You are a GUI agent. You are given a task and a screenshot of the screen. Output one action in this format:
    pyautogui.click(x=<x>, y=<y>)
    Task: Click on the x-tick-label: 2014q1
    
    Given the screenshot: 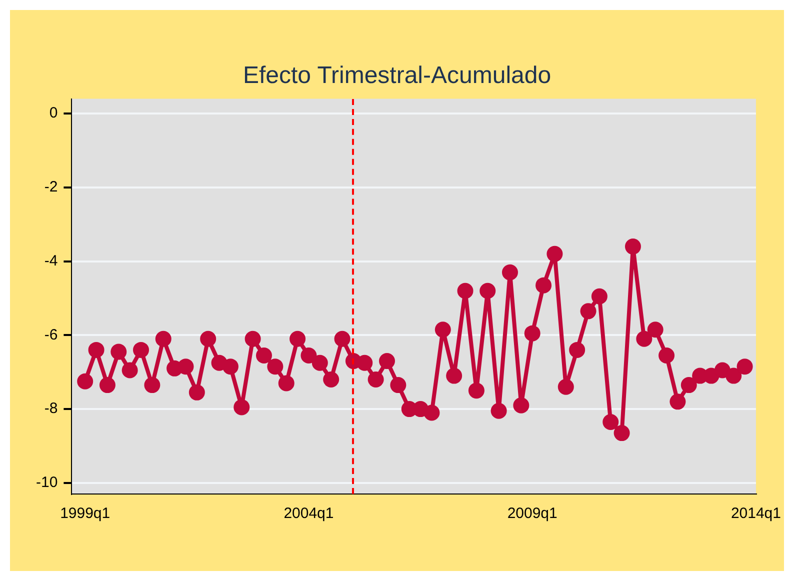 What is the action you would take?
    pyautogui.click(x=756, y=513)
    